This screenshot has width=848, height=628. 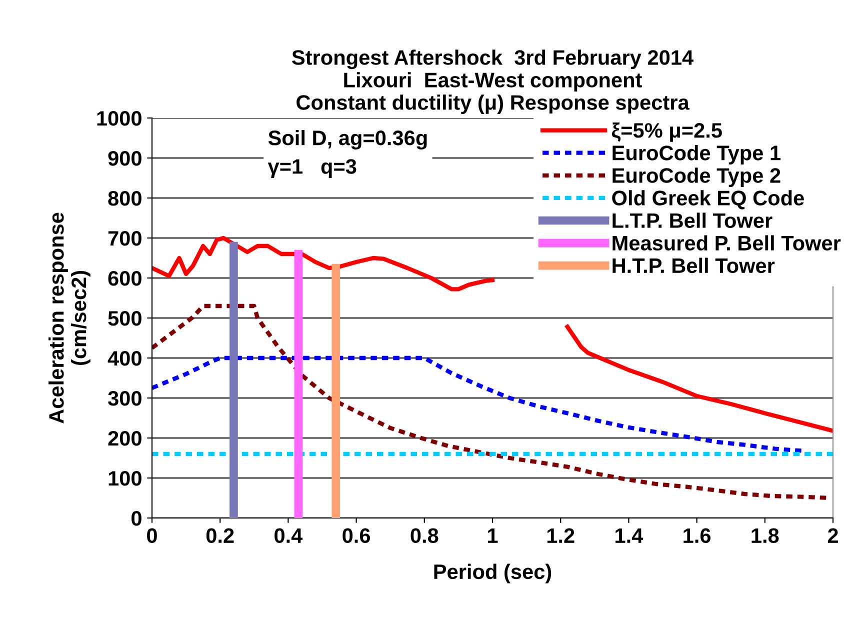 I want to click on y-tick-label: 800, so click(x=125, y=198).